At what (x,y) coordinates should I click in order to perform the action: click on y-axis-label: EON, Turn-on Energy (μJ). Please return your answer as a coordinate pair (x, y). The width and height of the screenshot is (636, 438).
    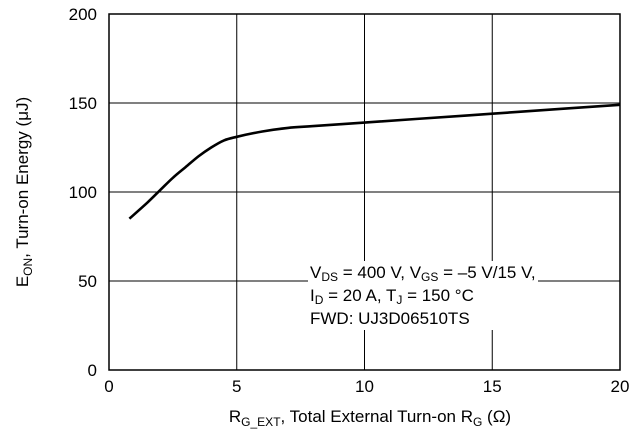
    Looking at the image, I should click on (24, 192).